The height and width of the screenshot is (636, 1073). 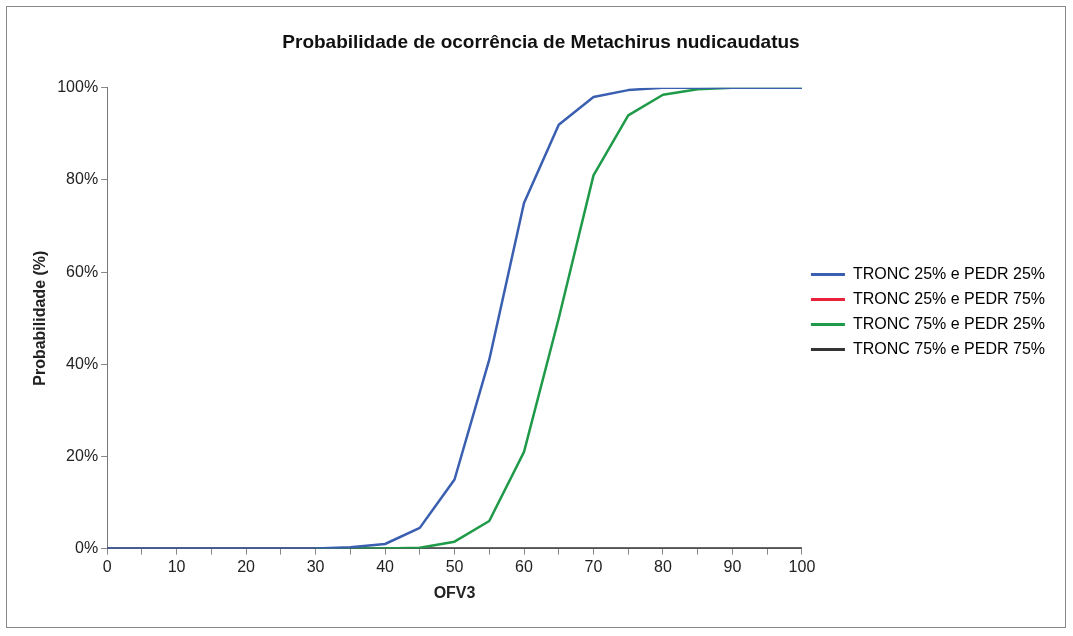 I want to click on x-tick-label: 90, so click(x=732, y=566).